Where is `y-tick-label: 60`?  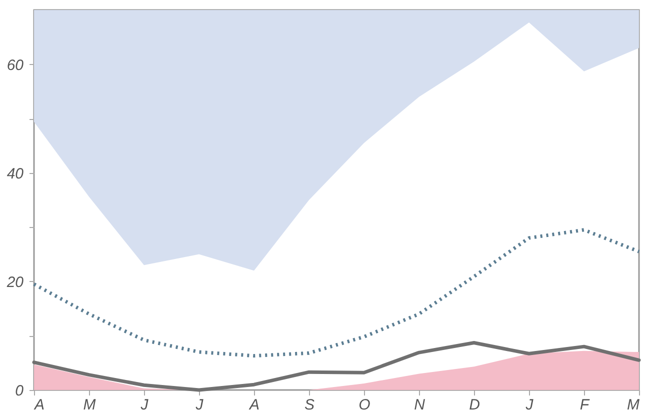 y-tick-label: 60 is located at coordinates (15, 65).